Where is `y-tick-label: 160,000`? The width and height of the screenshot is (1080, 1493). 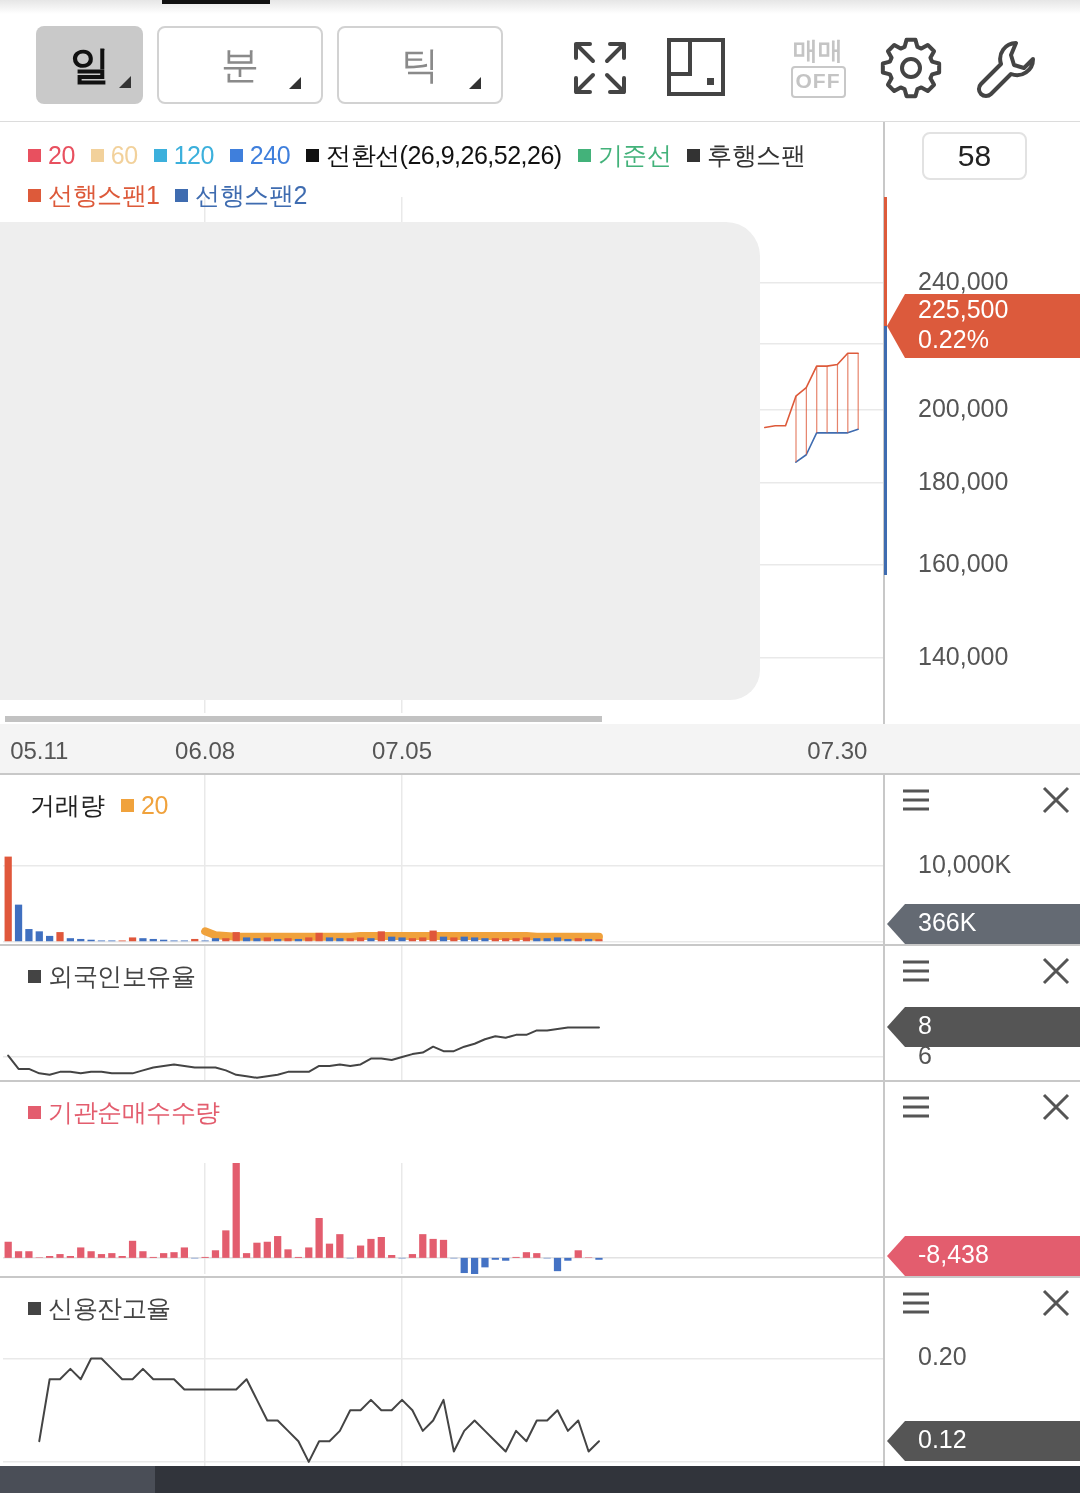
y-tick-label: 160,000 is located at coordinates (963, 562).